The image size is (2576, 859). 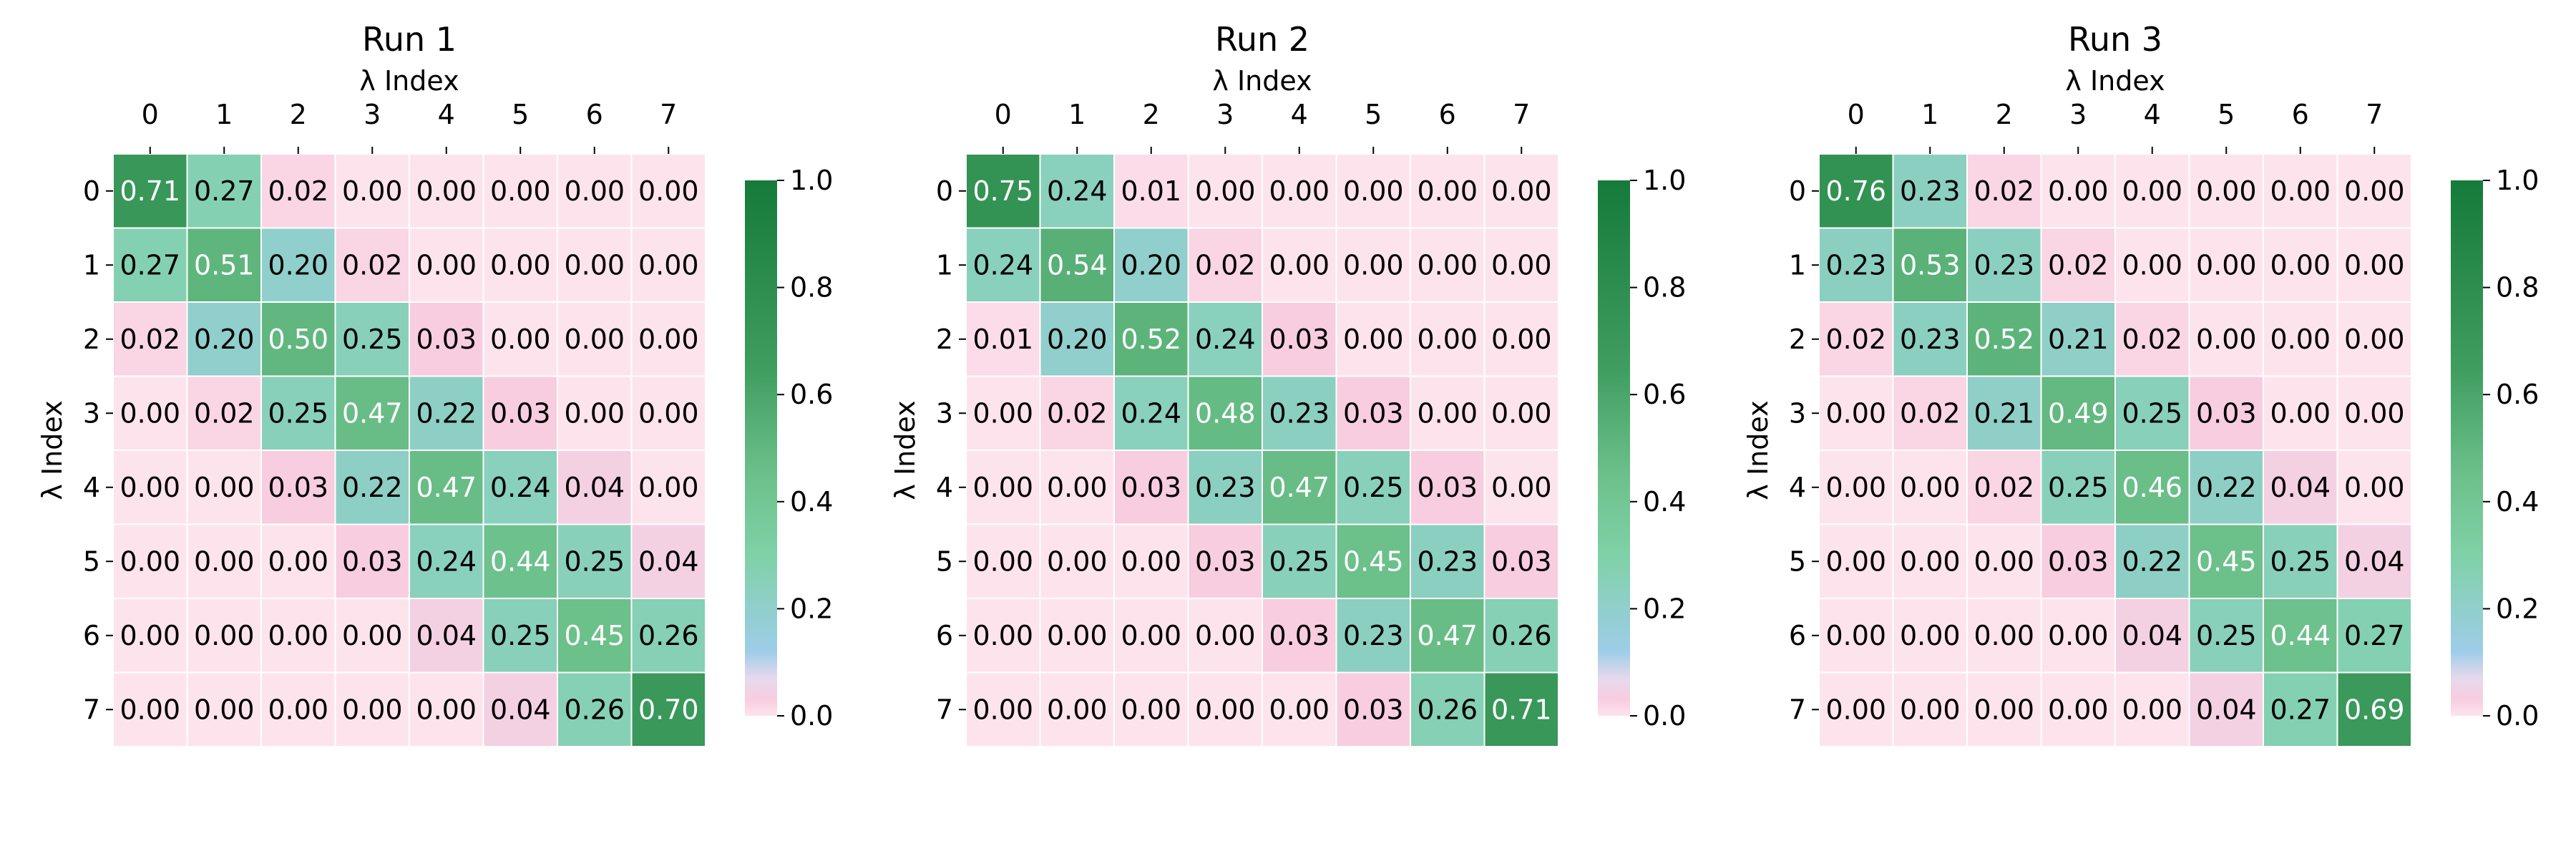 I want to click on y-tick-label: 2, so click(x=91, y=339).